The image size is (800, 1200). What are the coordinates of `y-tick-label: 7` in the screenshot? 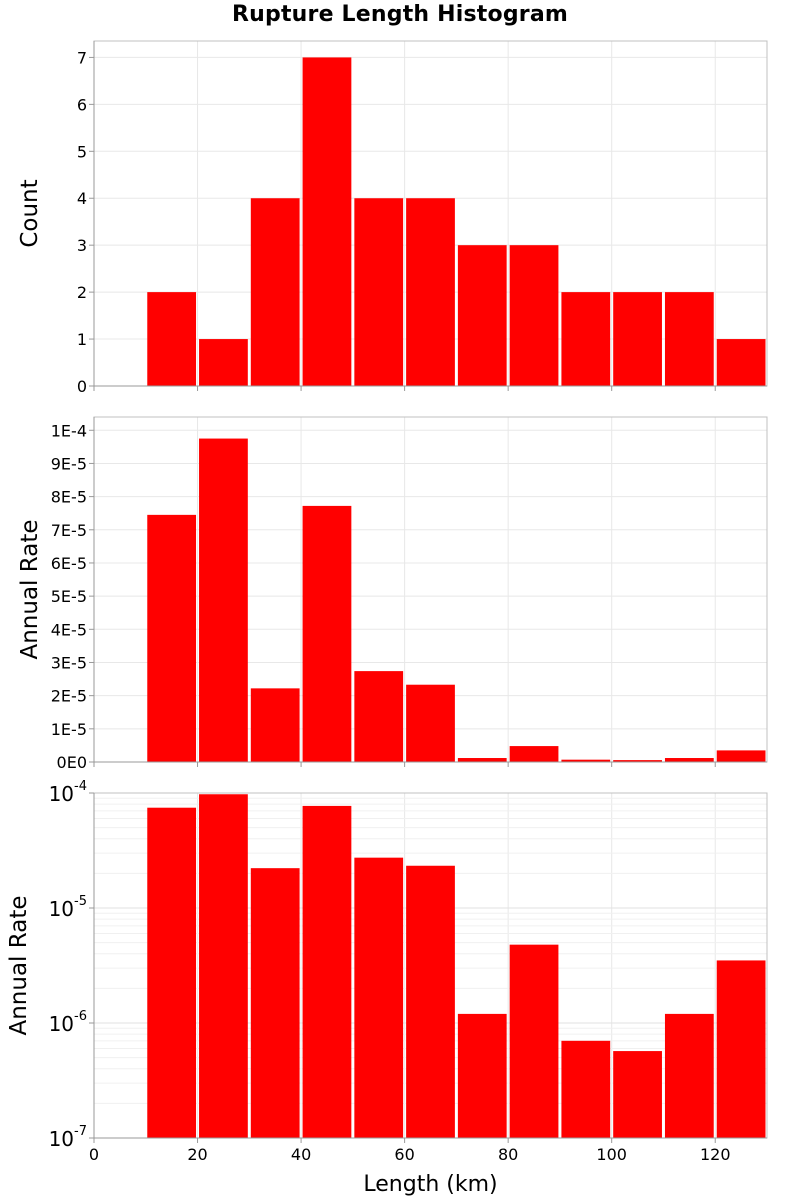 It's located at (82, 57).